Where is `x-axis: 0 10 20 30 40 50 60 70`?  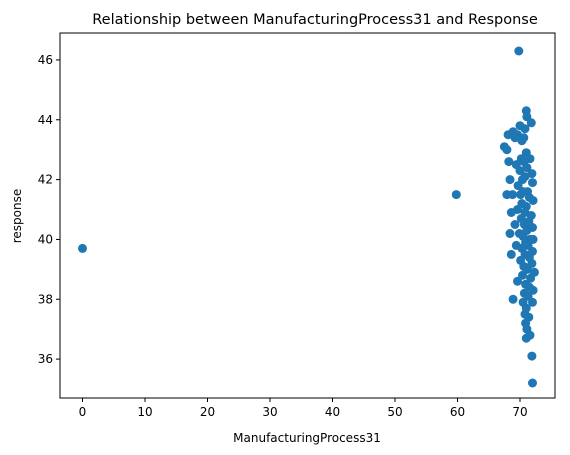 x-axis: 0 10 20 30 40 50 60 70 is located at coordinates (303, 408).